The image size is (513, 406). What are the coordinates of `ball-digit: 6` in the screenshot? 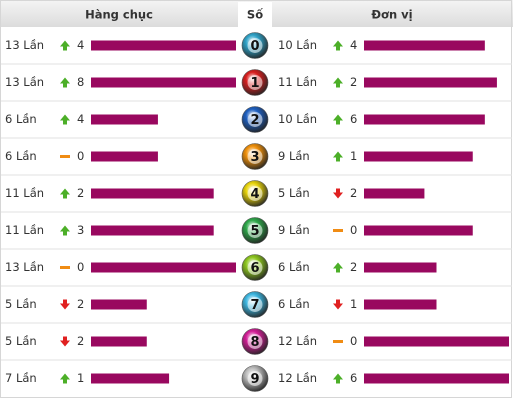 It's located at (254, 268).